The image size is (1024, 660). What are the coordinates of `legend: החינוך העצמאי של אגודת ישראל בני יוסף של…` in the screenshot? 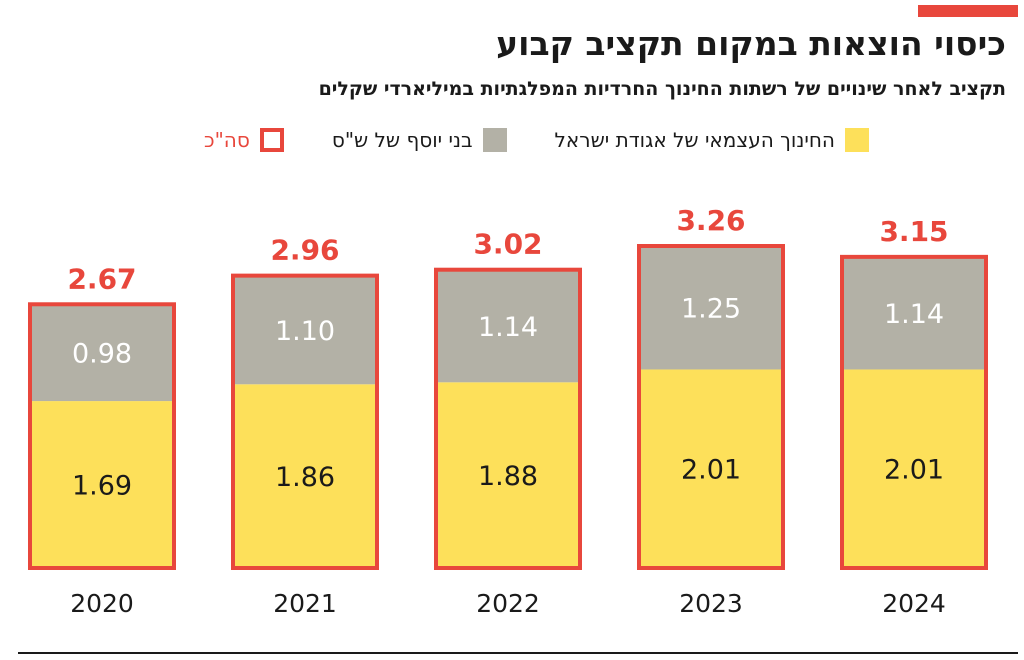 It's located at (536, 140).